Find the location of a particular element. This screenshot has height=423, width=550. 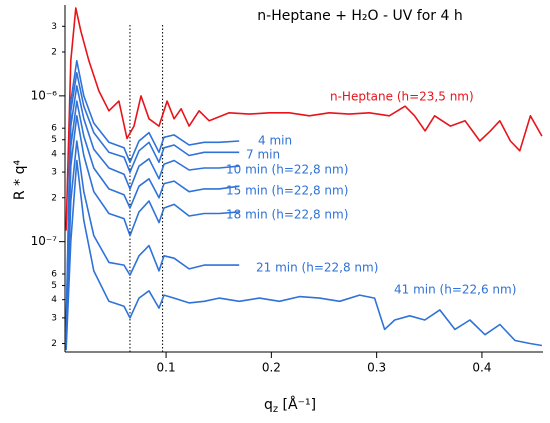

y-tick-label: 10⁻⁷ is located at coordinates (44, 241).